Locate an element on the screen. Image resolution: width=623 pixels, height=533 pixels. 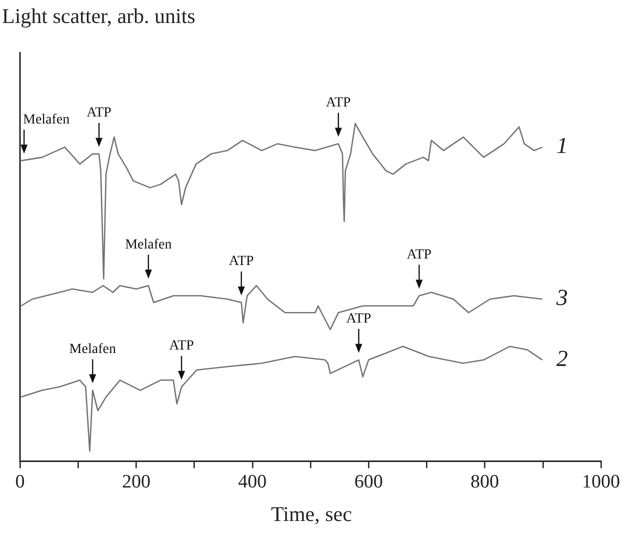
series-label: 1 is located at coordinates (562, 145).